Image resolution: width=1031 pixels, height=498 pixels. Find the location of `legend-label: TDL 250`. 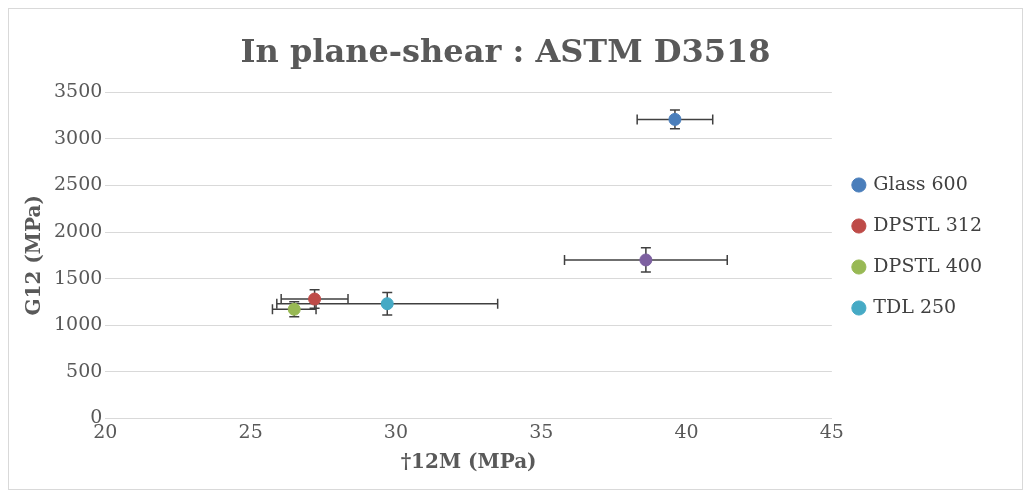

legend-label: TDL 250 is located at coordinates (915, 305).